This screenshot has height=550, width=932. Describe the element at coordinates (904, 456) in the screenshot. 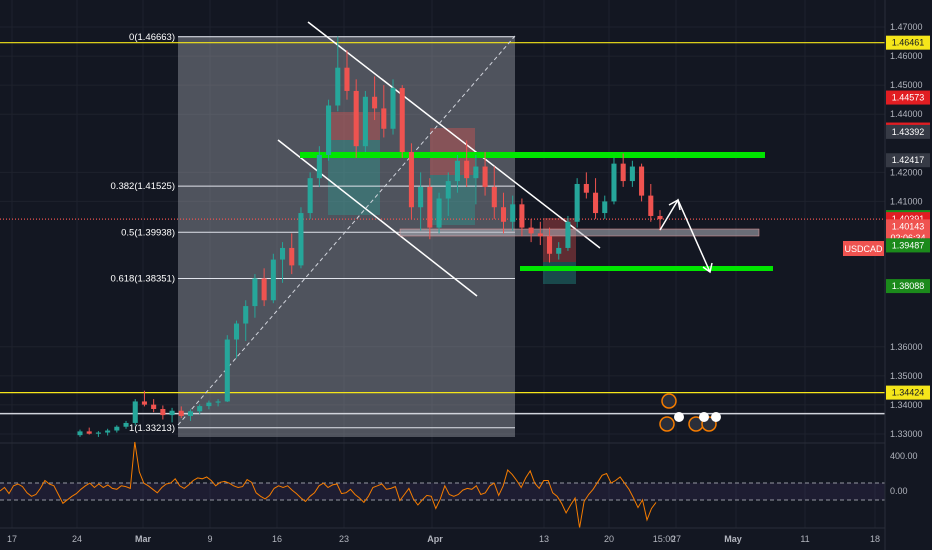

I see `oscillator-tick-label: 400.00` at that location.